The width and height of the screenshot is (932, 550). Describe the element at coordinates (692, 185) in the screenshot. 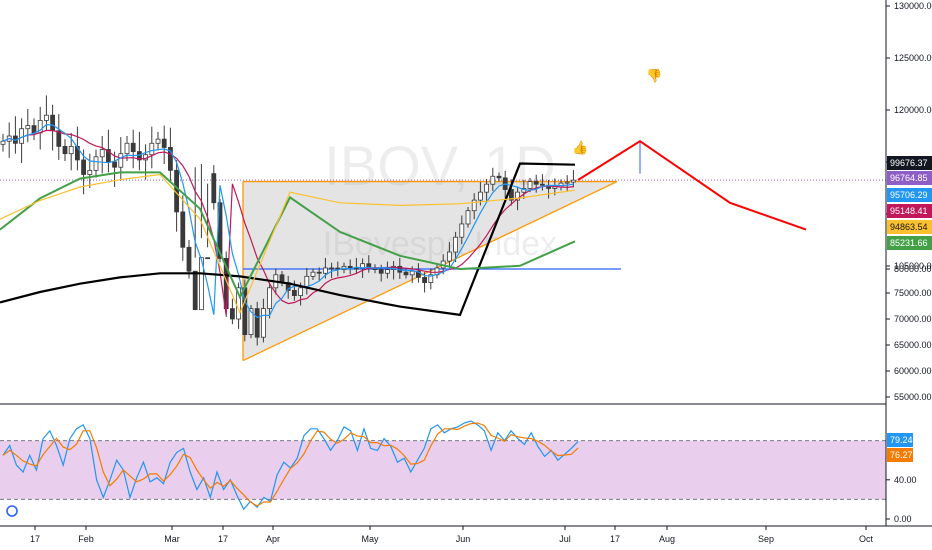

I see `projection-zigzag` at that location.